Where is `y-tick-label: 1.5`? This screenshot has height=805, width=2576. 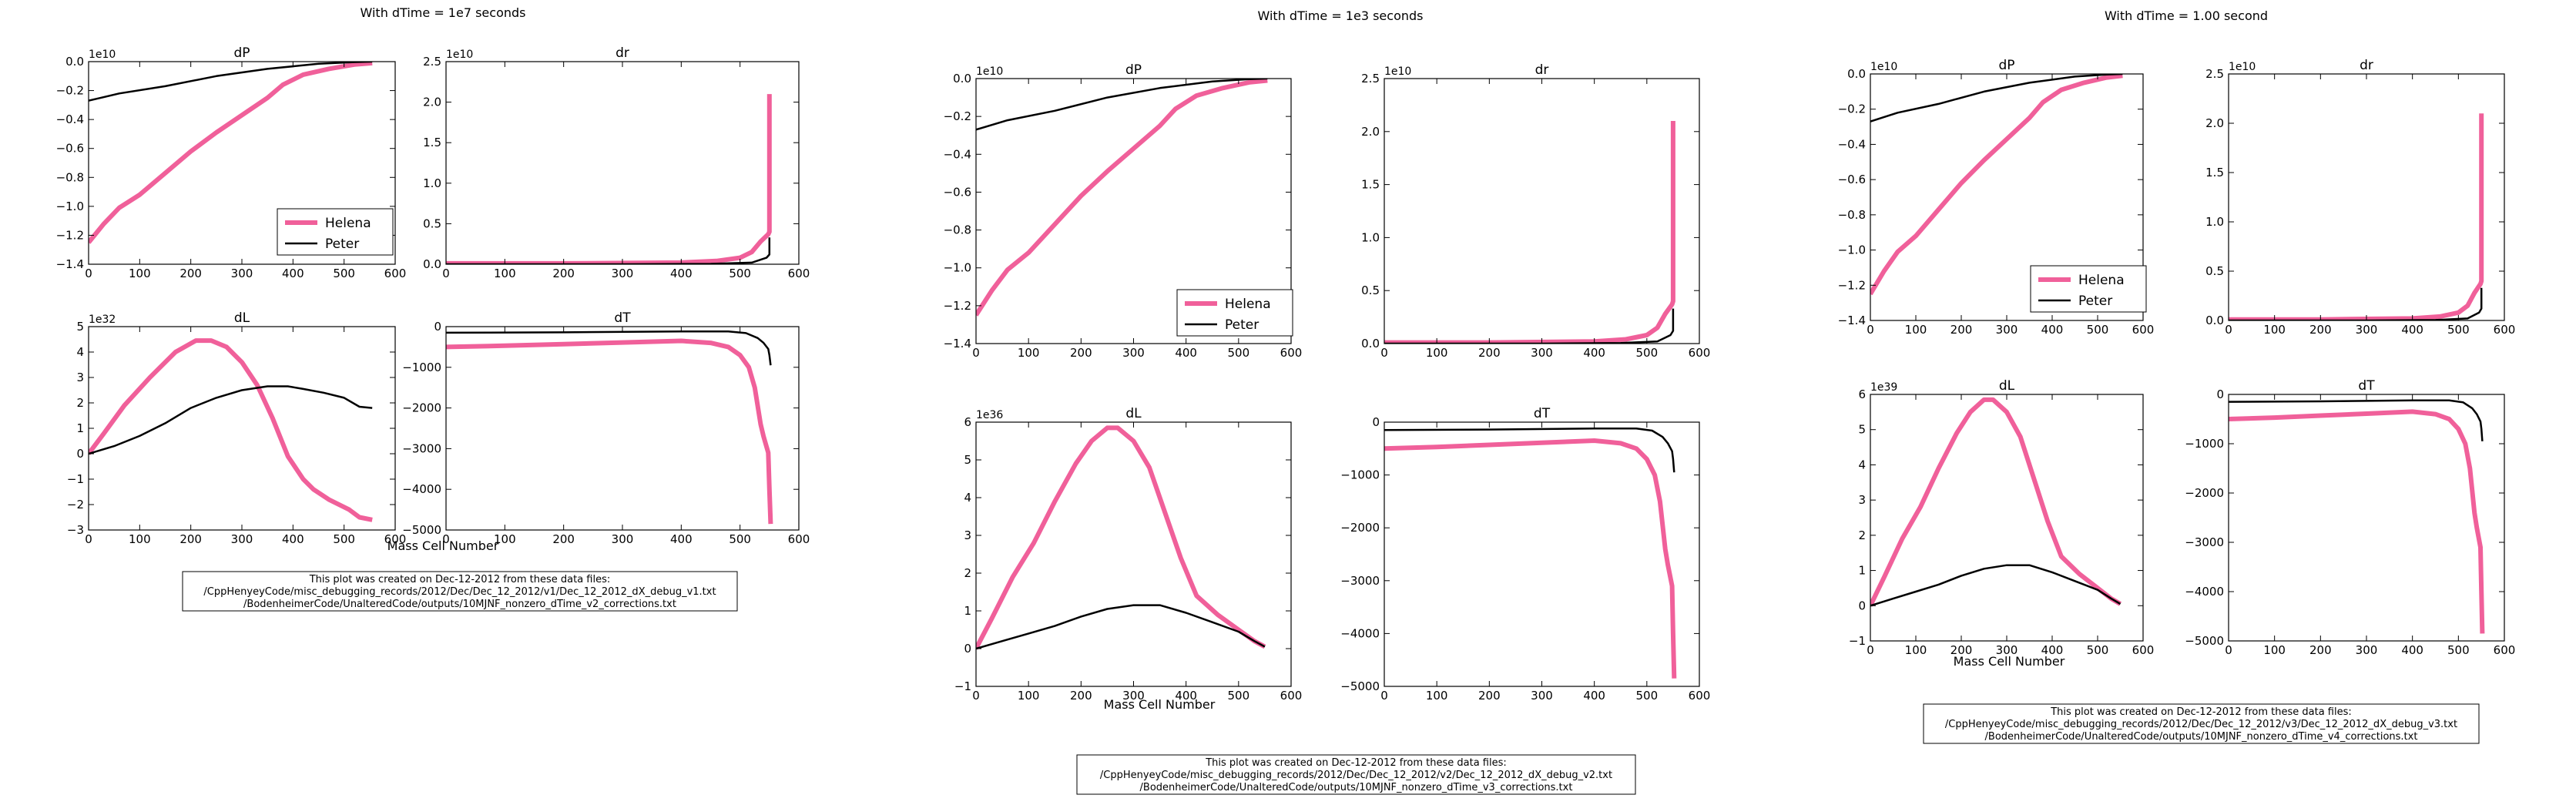
y-tick-label: 1.5 is located at coordinates (1370, 185).